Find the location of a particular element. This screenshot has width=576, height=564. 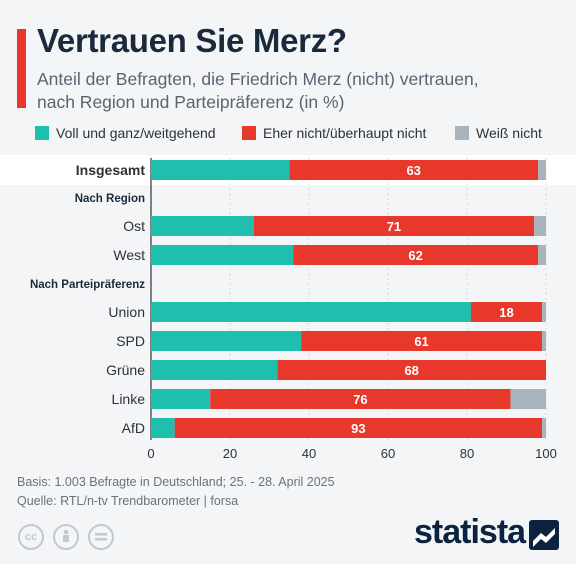

x-tick-label-40: 40 is located at coordinates (309, 453).